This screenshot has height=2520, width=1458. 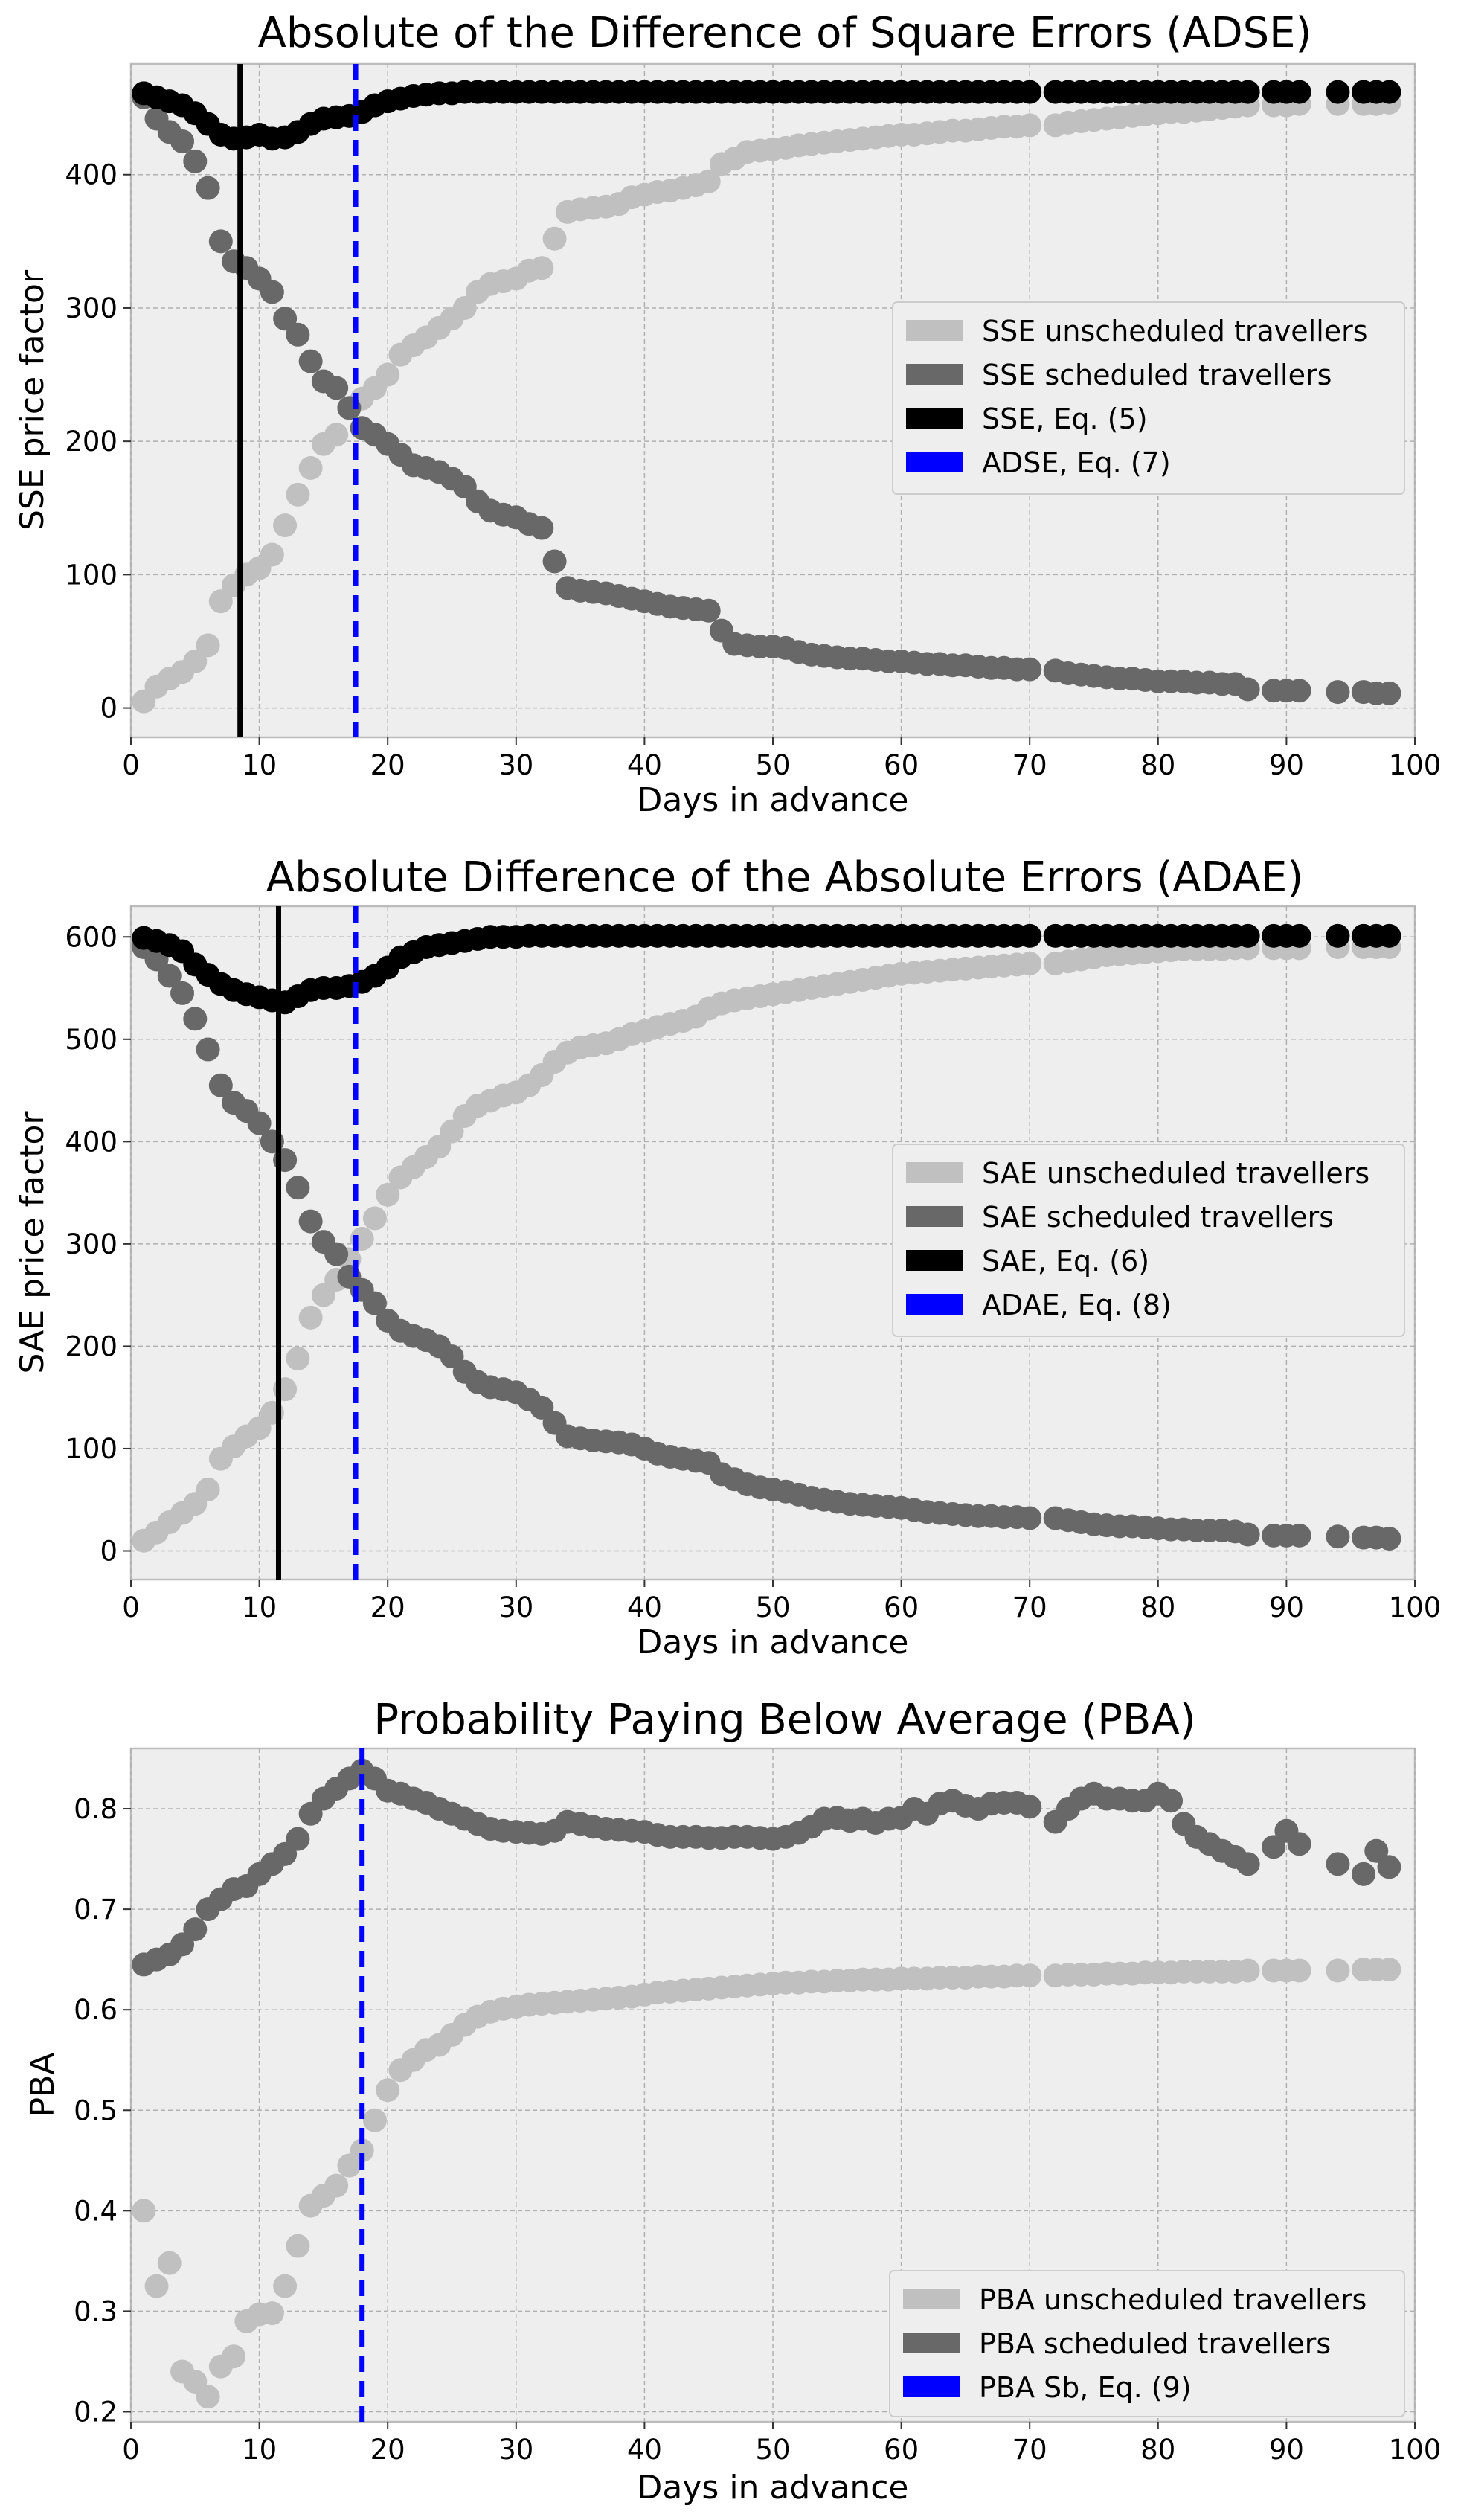 I want to click on y-tick-label: 0.7, so click(x=96, y=1910).